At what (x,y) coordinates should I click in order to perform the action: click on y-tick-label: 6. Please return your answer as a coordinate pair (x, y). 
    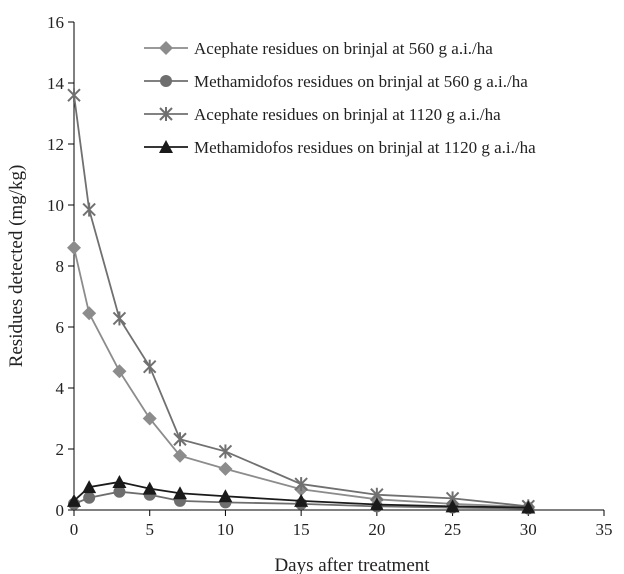
    Looking at the image, I should click on (60, 327).